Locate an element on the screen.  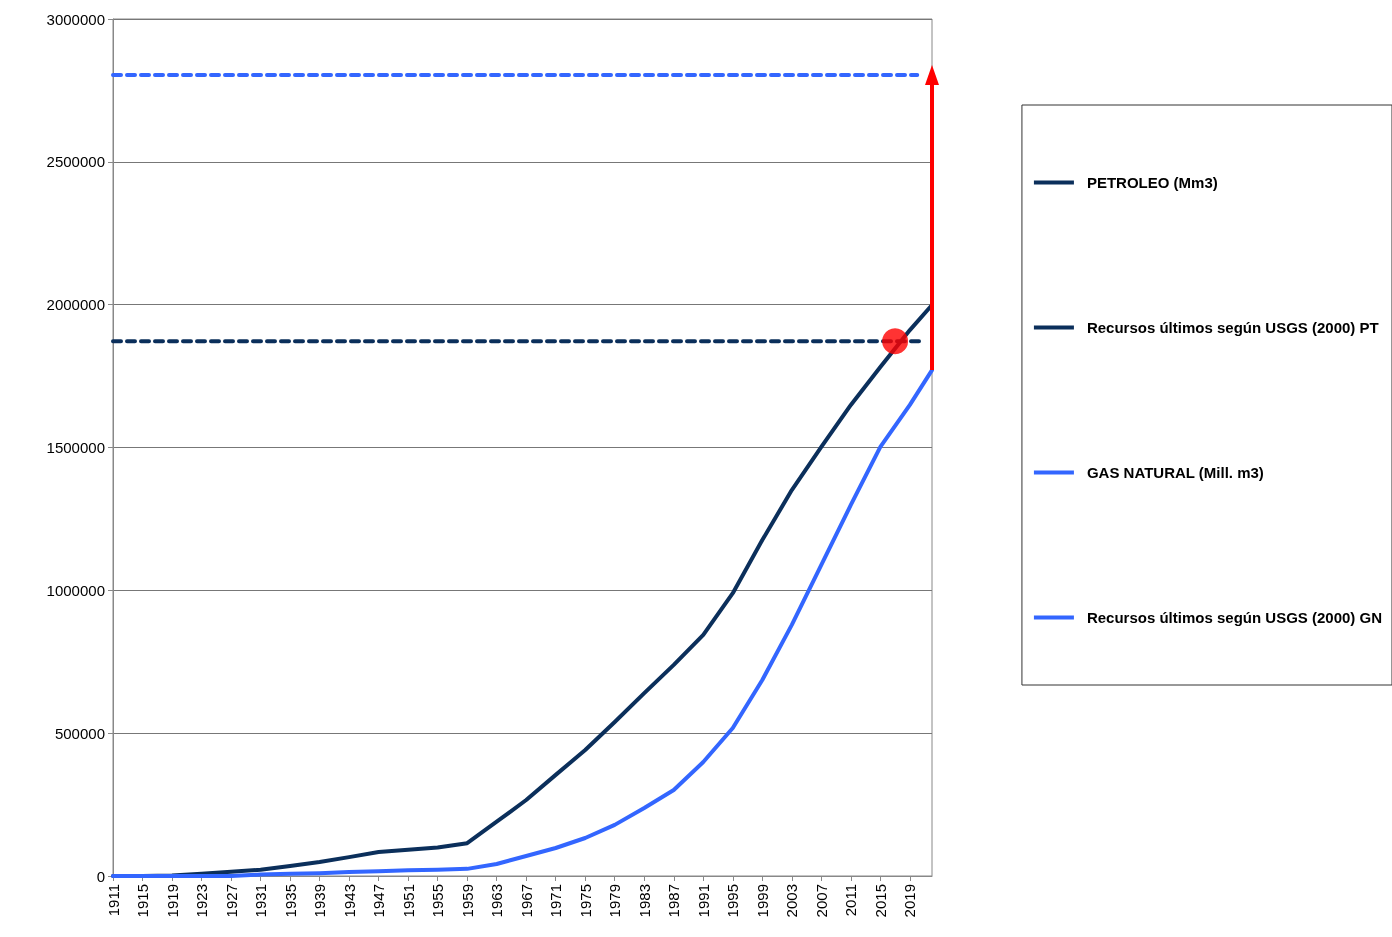
legend-label: Recursos últimos según USGS (2000) GN is located at coordinates (1234, 617).